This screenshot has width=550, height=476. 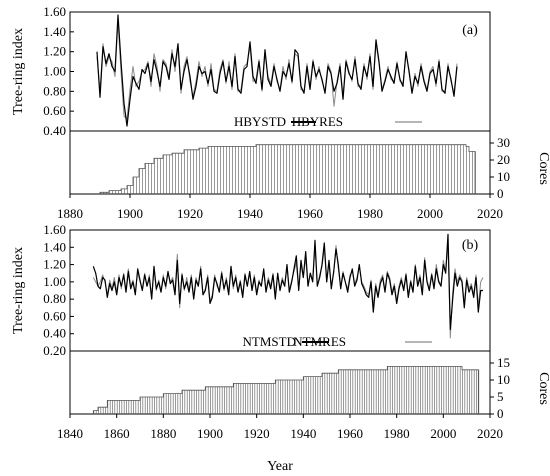 I want to click on y2-tick-label: 20, so click(x=503, y=159).